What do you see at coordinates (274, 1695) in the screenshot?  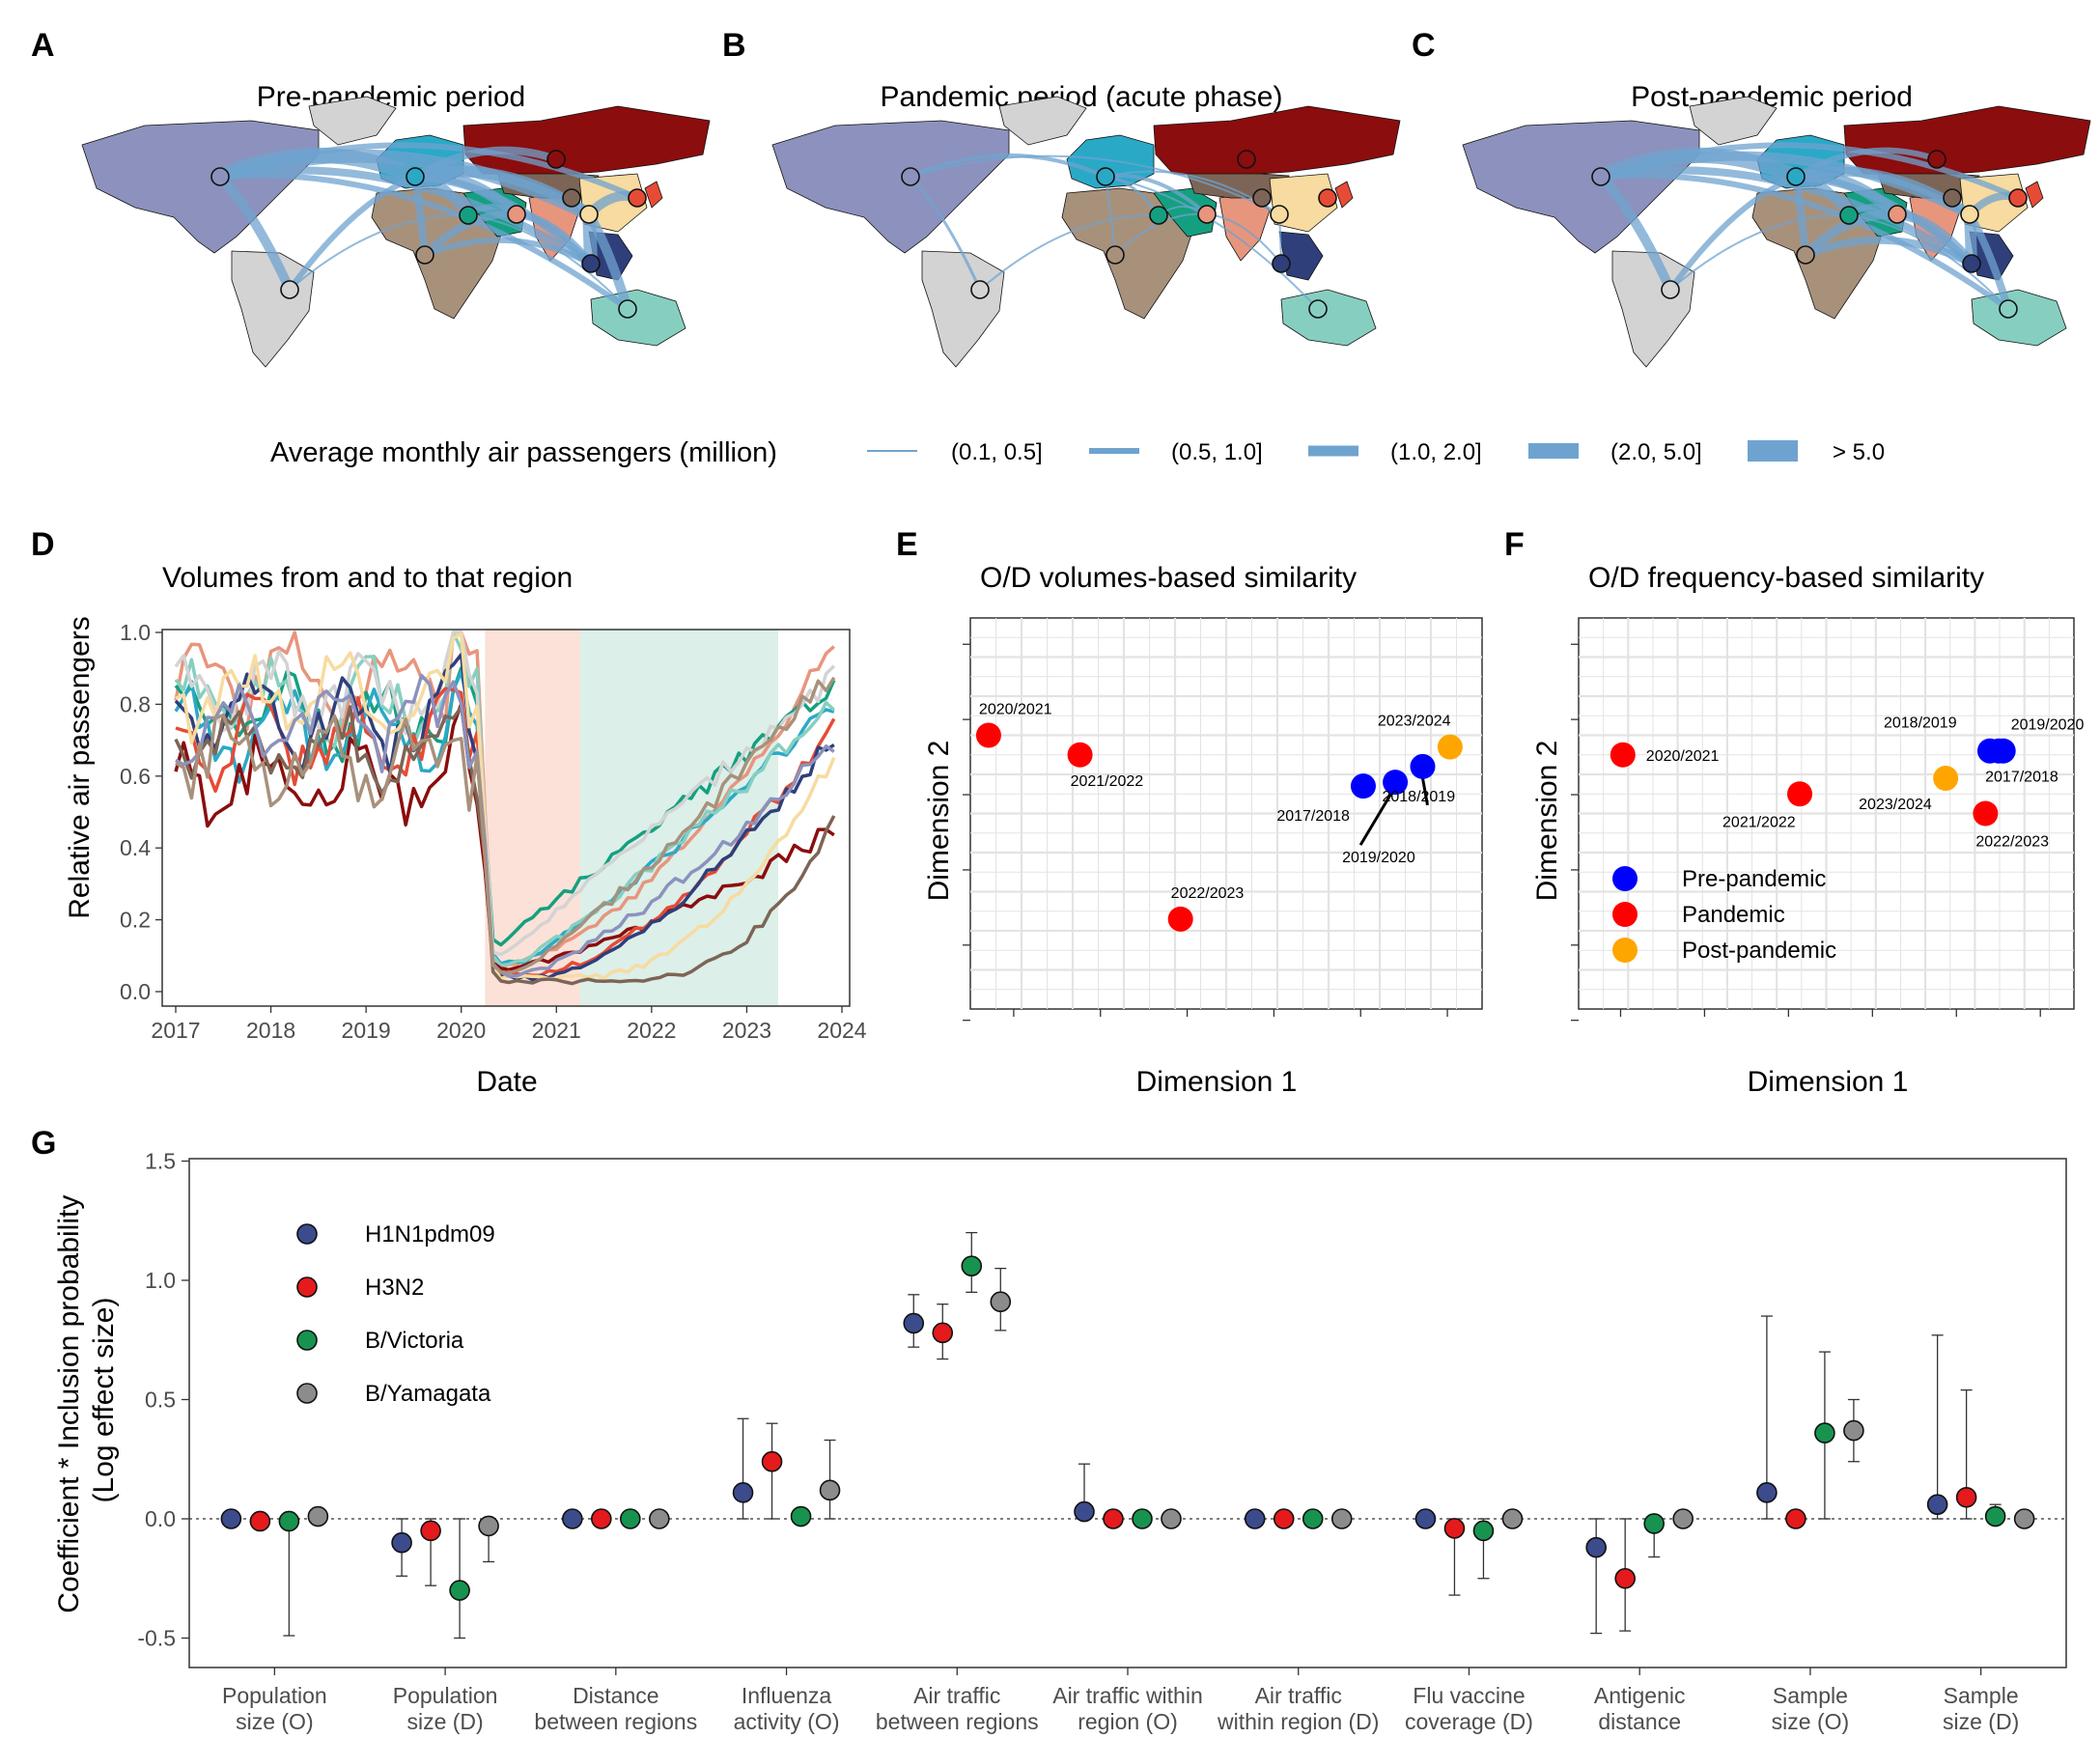 I see `category-label-line: Population` at bounding box center [274, 1695].